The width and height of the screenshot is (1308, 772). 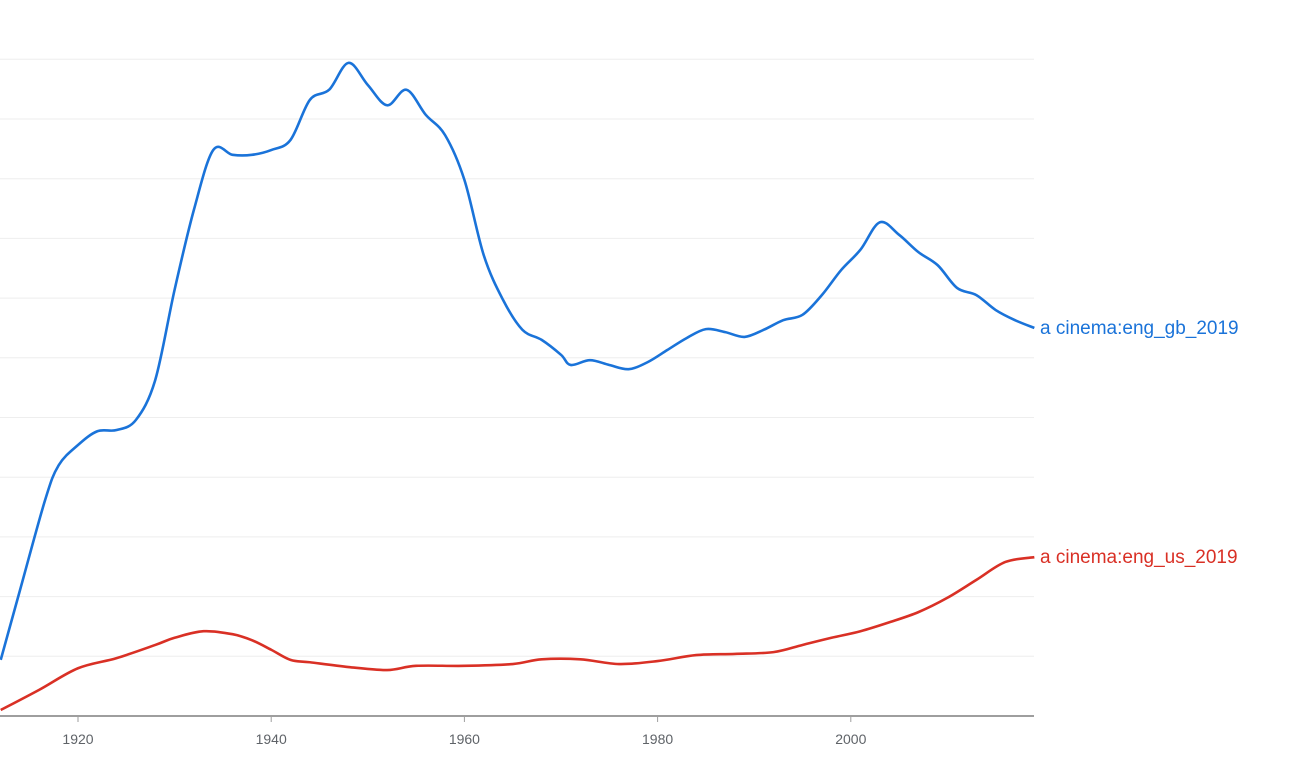 I want to click on series-label: a cinema:eng_gb_2019, so click(x=1139, y=328).